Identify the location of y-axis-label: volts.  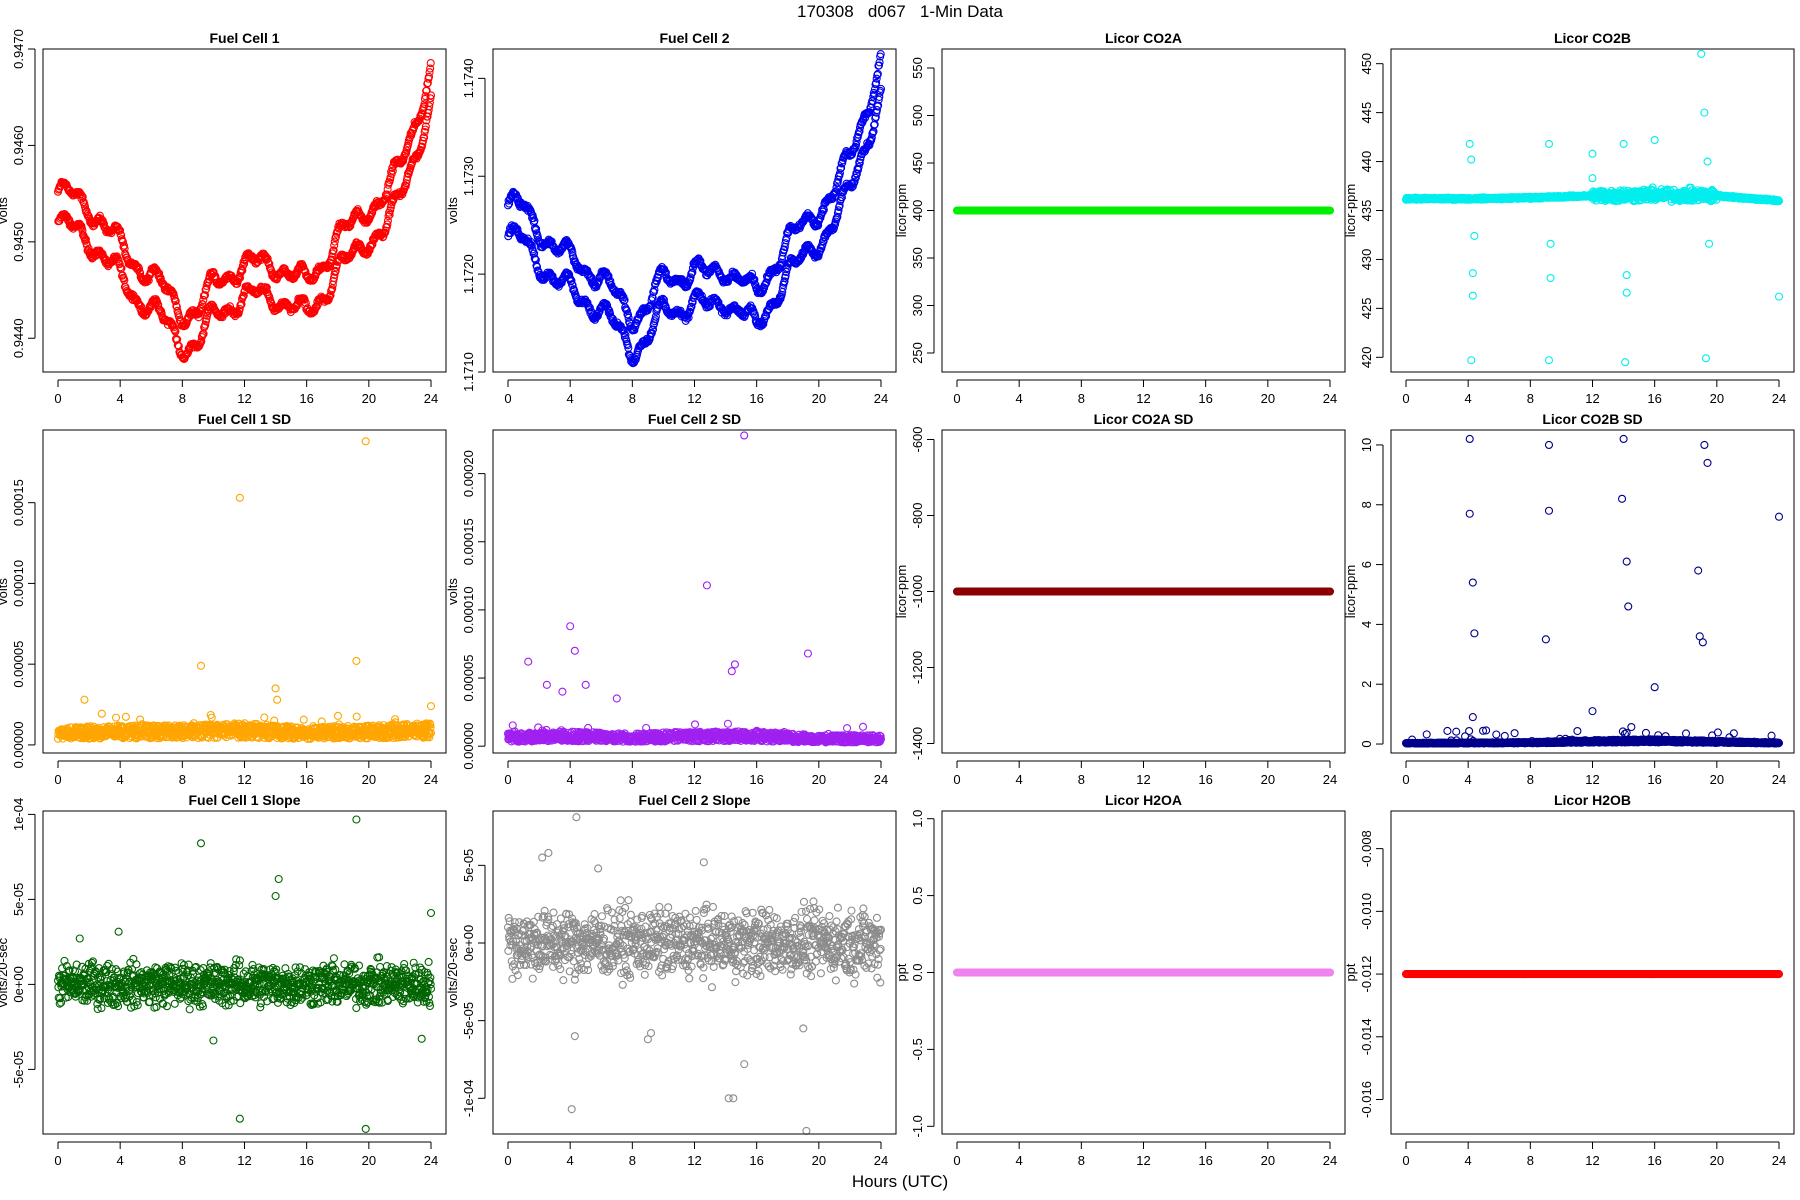
(5, 210).